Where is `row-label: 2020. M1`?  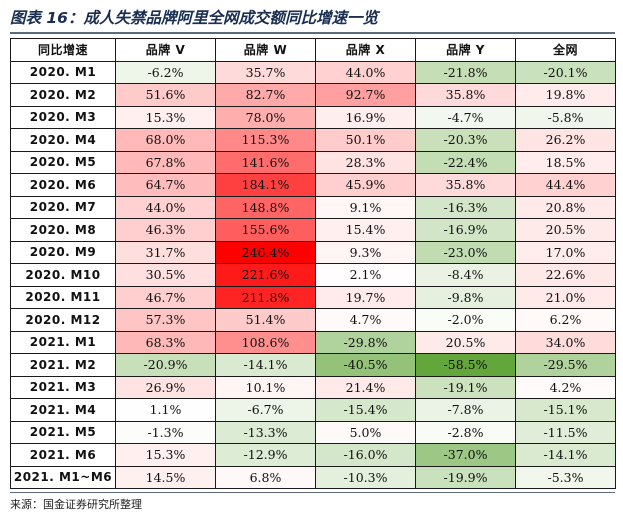
row-label: 2020. M1 is located at coordinates (63, 72).